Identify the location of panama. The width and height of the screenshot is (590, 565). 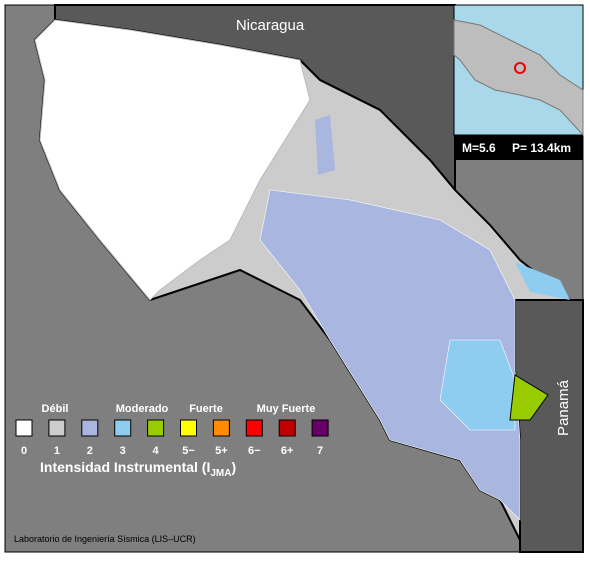
(549, 426).